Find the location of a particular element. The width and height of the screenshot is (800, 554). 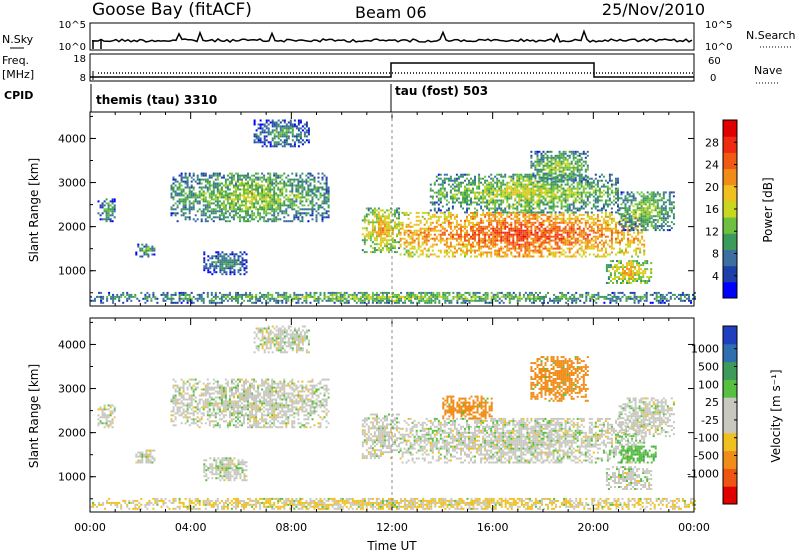

cpid-mode-2: tau (fost) 503 is located at coordinates (441, 91).